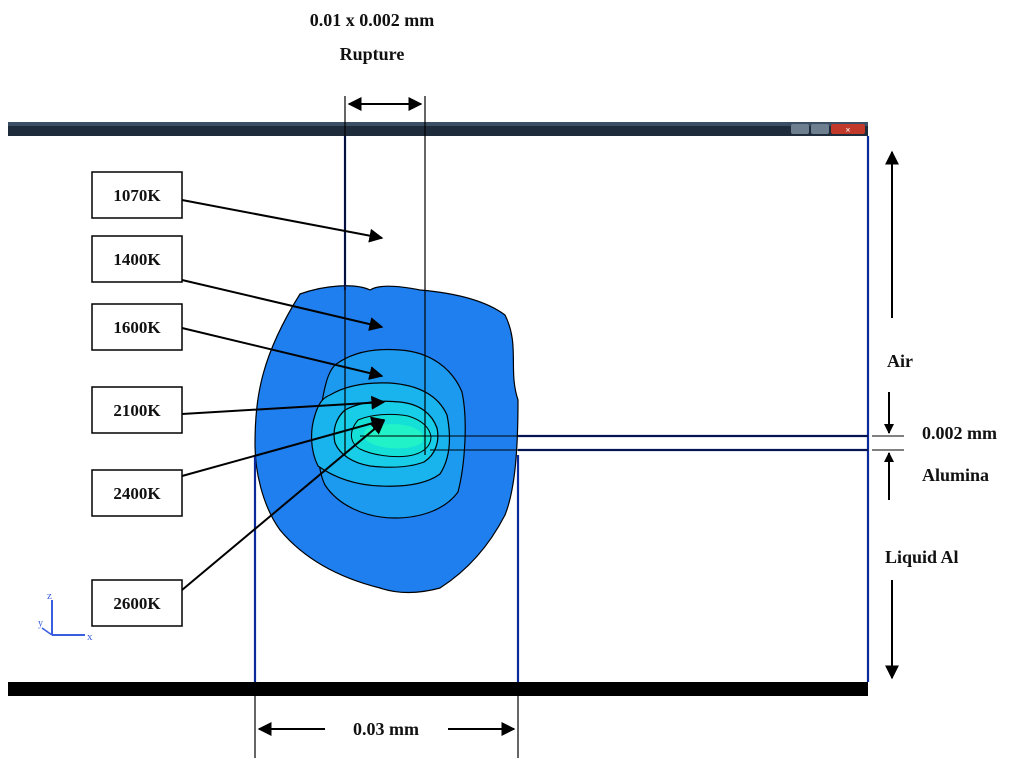  What do you see at coordinates (385, 275) in the screenshot?
I see `rupture-dimension` at bounding box center [385, 275].